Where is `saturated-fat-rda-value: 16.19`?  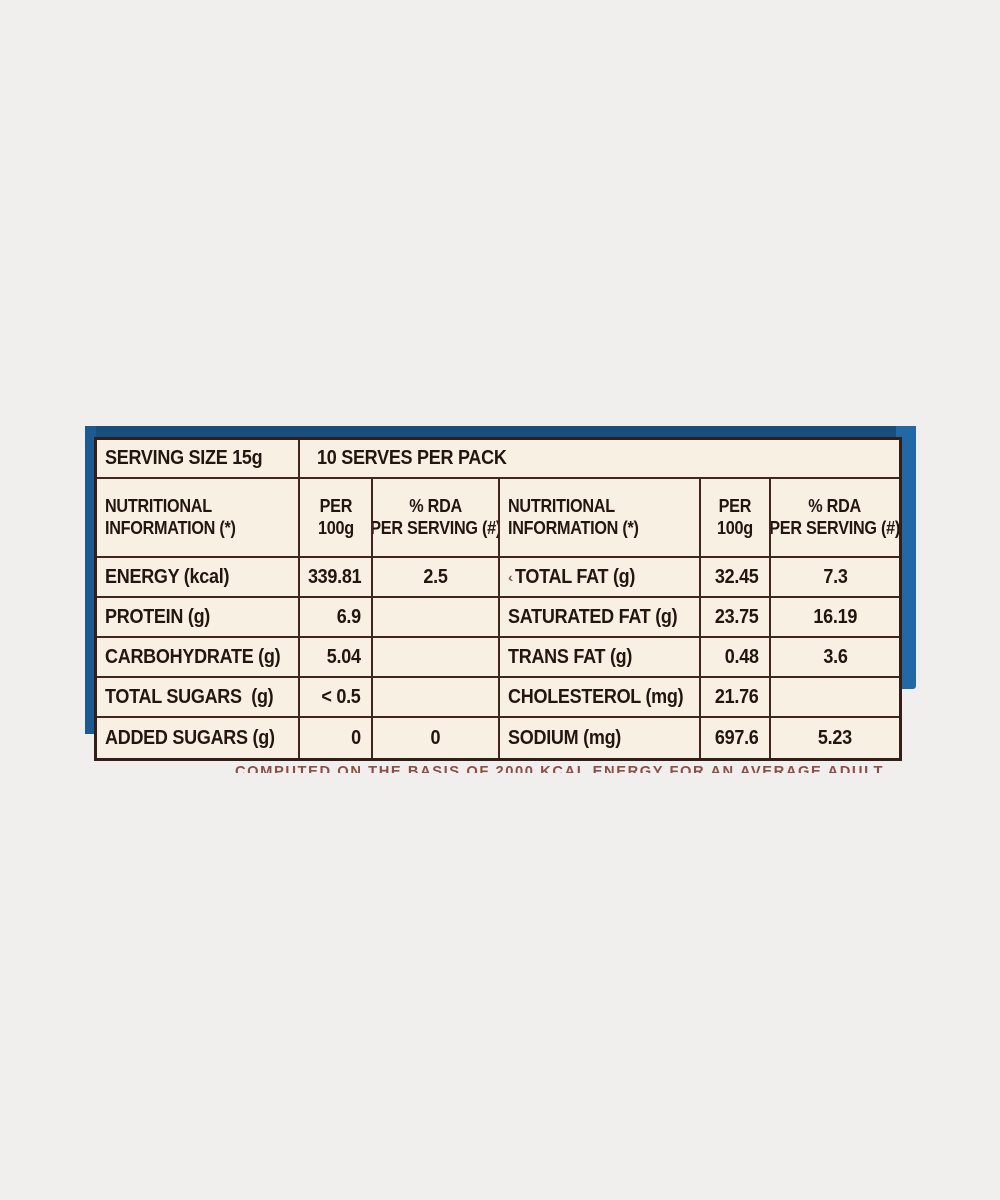
saturated-fat-rda-value: 16.19 is located at coordinates (835, 618).